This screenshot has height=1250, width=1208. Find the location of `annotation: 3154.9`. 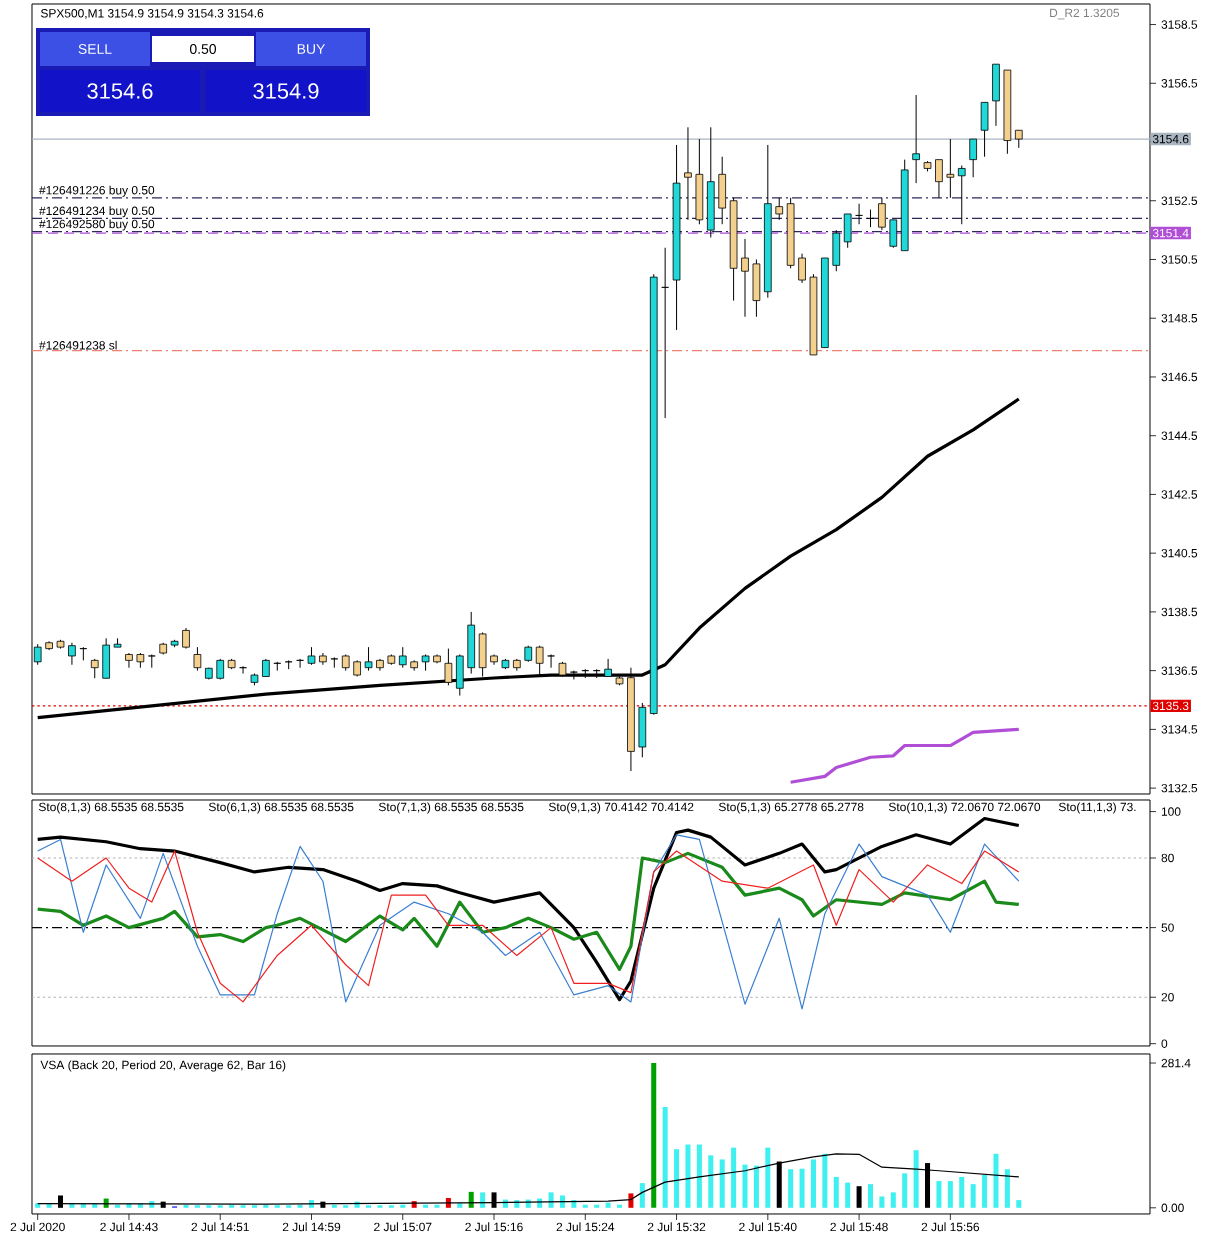

annotation: 3154.9 is located at coordinates (286, 91).